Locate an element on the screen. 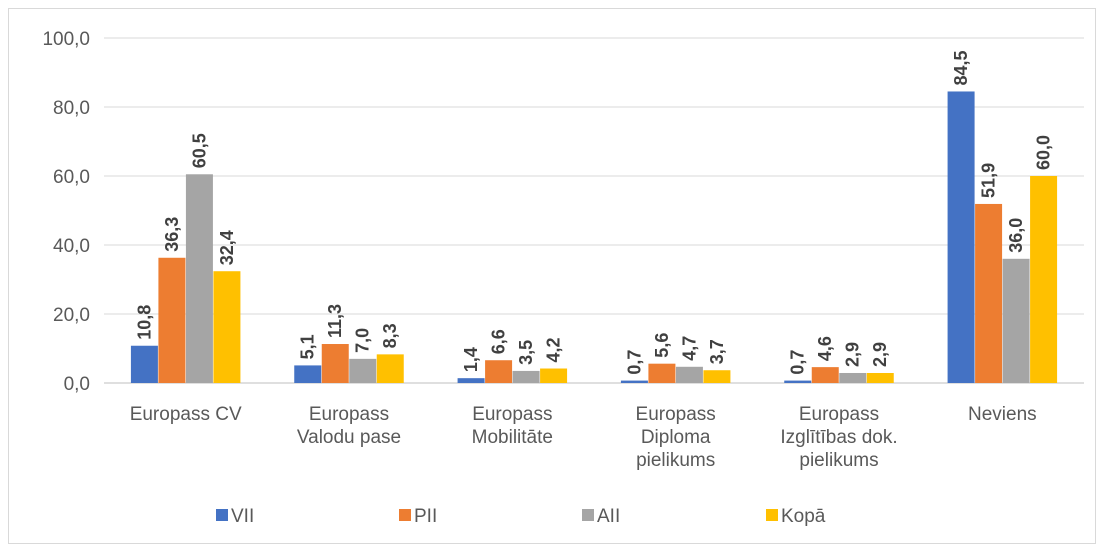 The image size is (1105, 548). data-label: 60,5 is located at coordinates (199, 150).